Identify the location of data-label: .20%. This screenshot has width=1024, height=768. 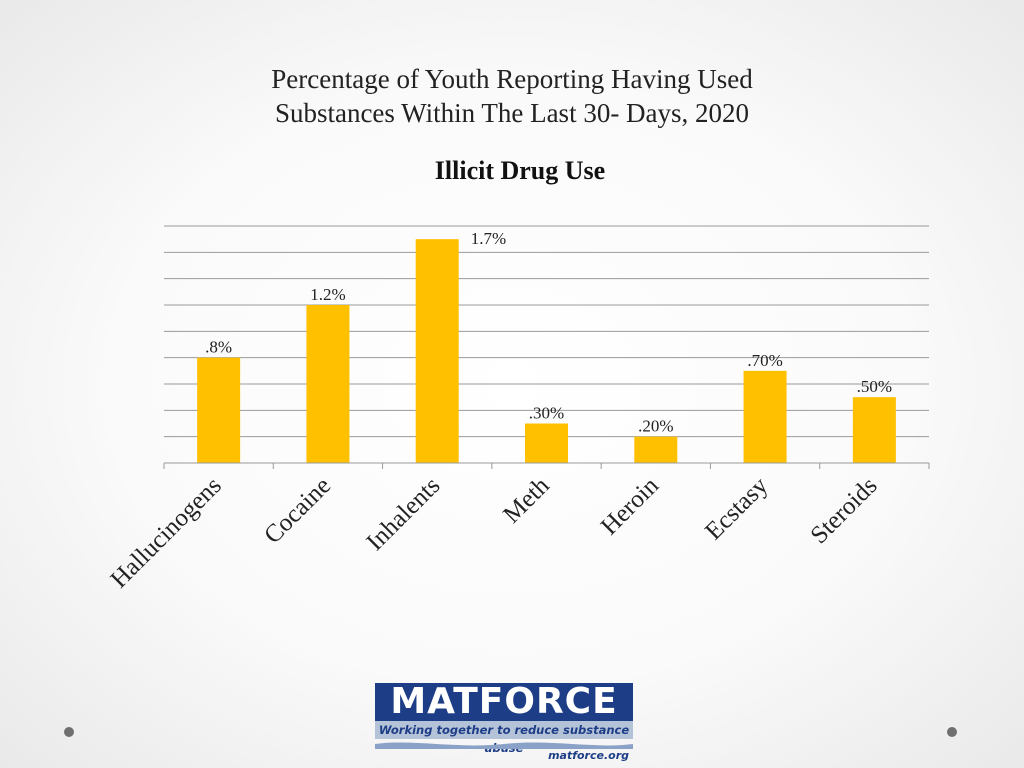
(655, 426).